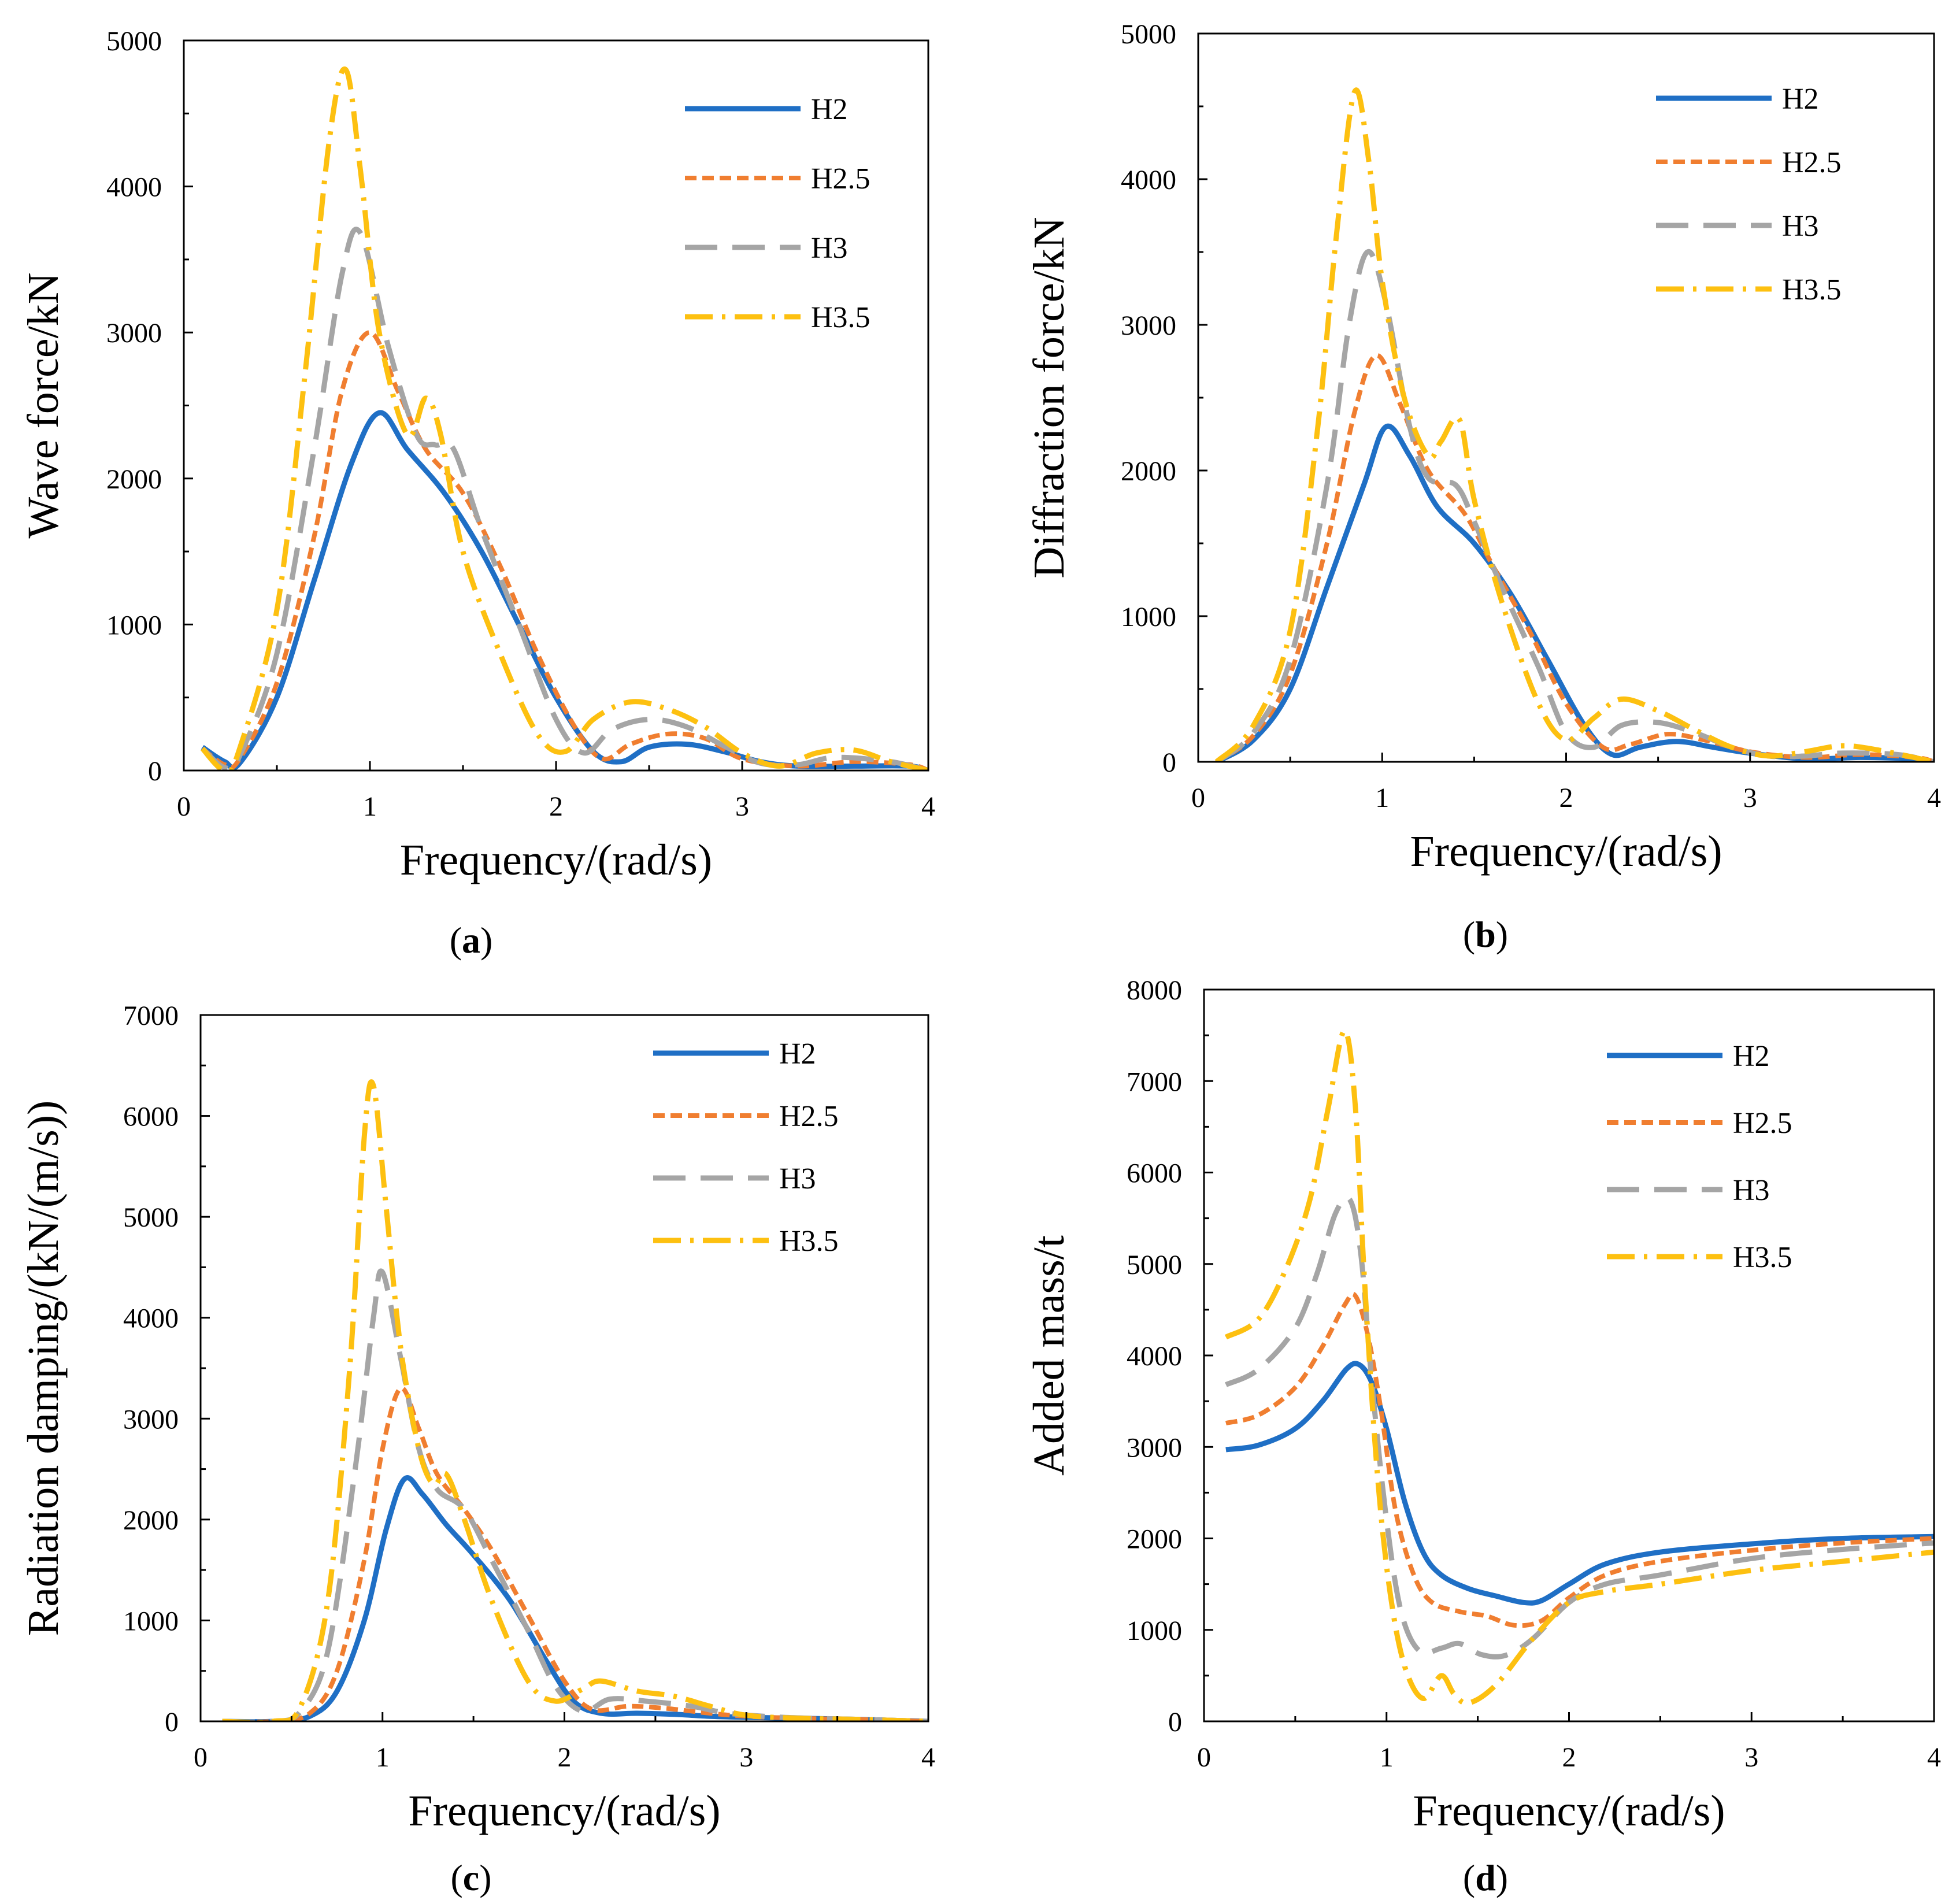 The image size is (1956, 1904). I want to click on y-axis-label: Wave force/kN, so click(43, 405).